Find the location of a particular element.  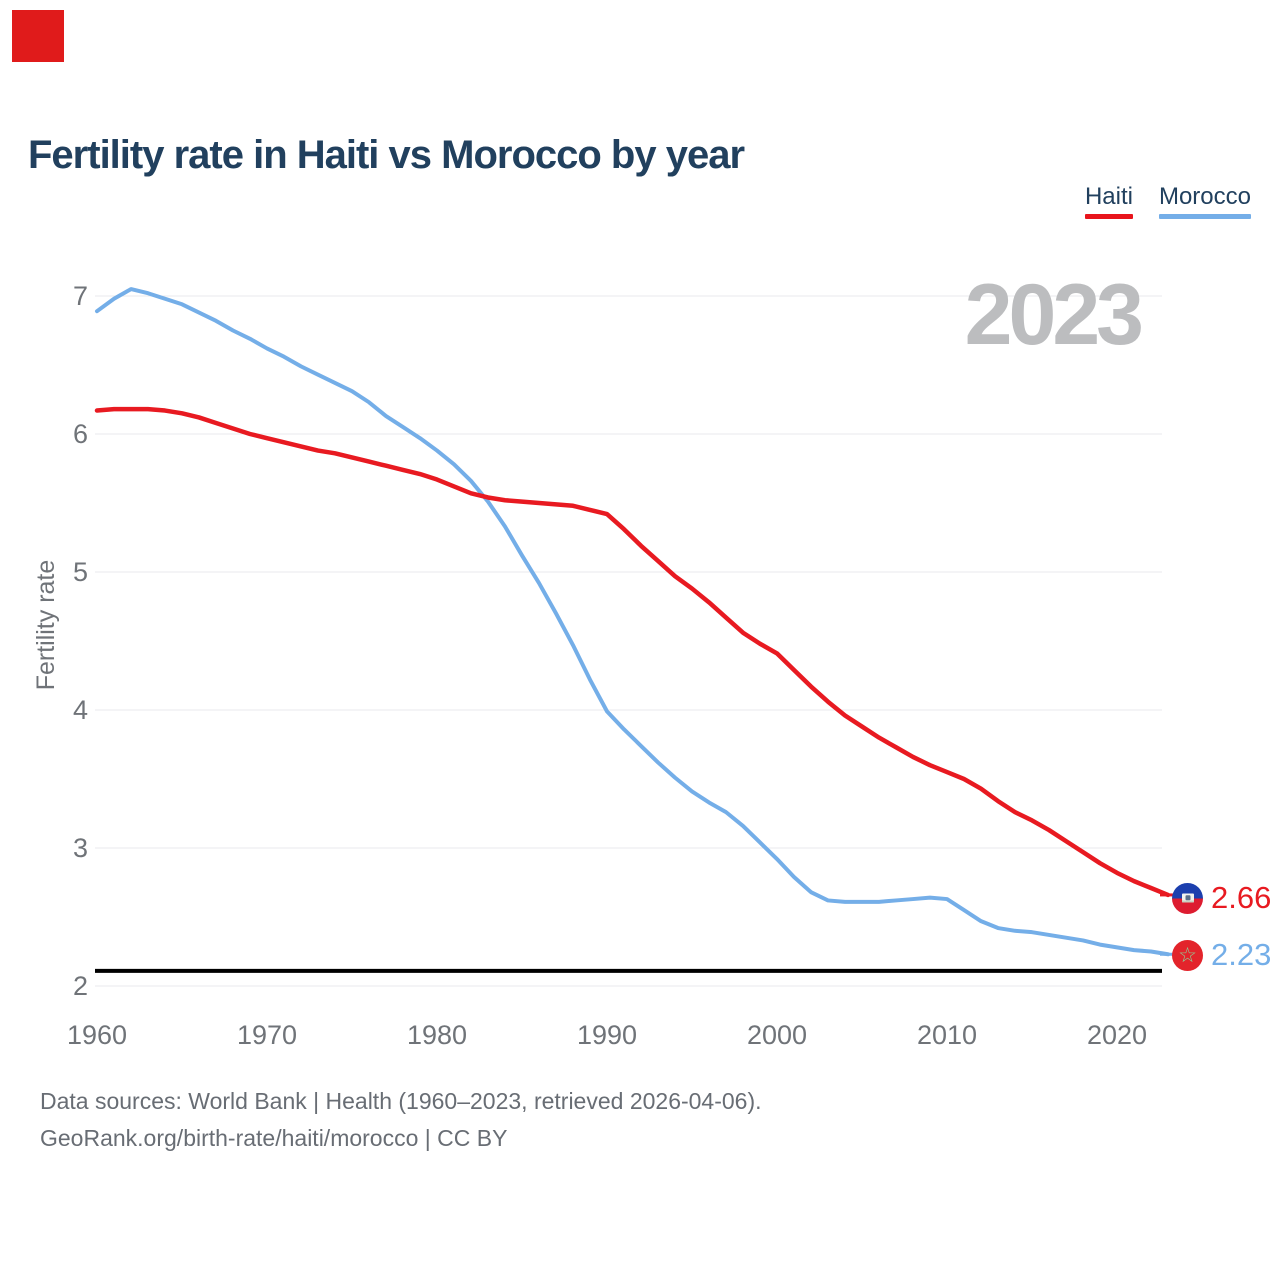

end-label-haiti: 2.66 is located at coordinates (1221, 898).